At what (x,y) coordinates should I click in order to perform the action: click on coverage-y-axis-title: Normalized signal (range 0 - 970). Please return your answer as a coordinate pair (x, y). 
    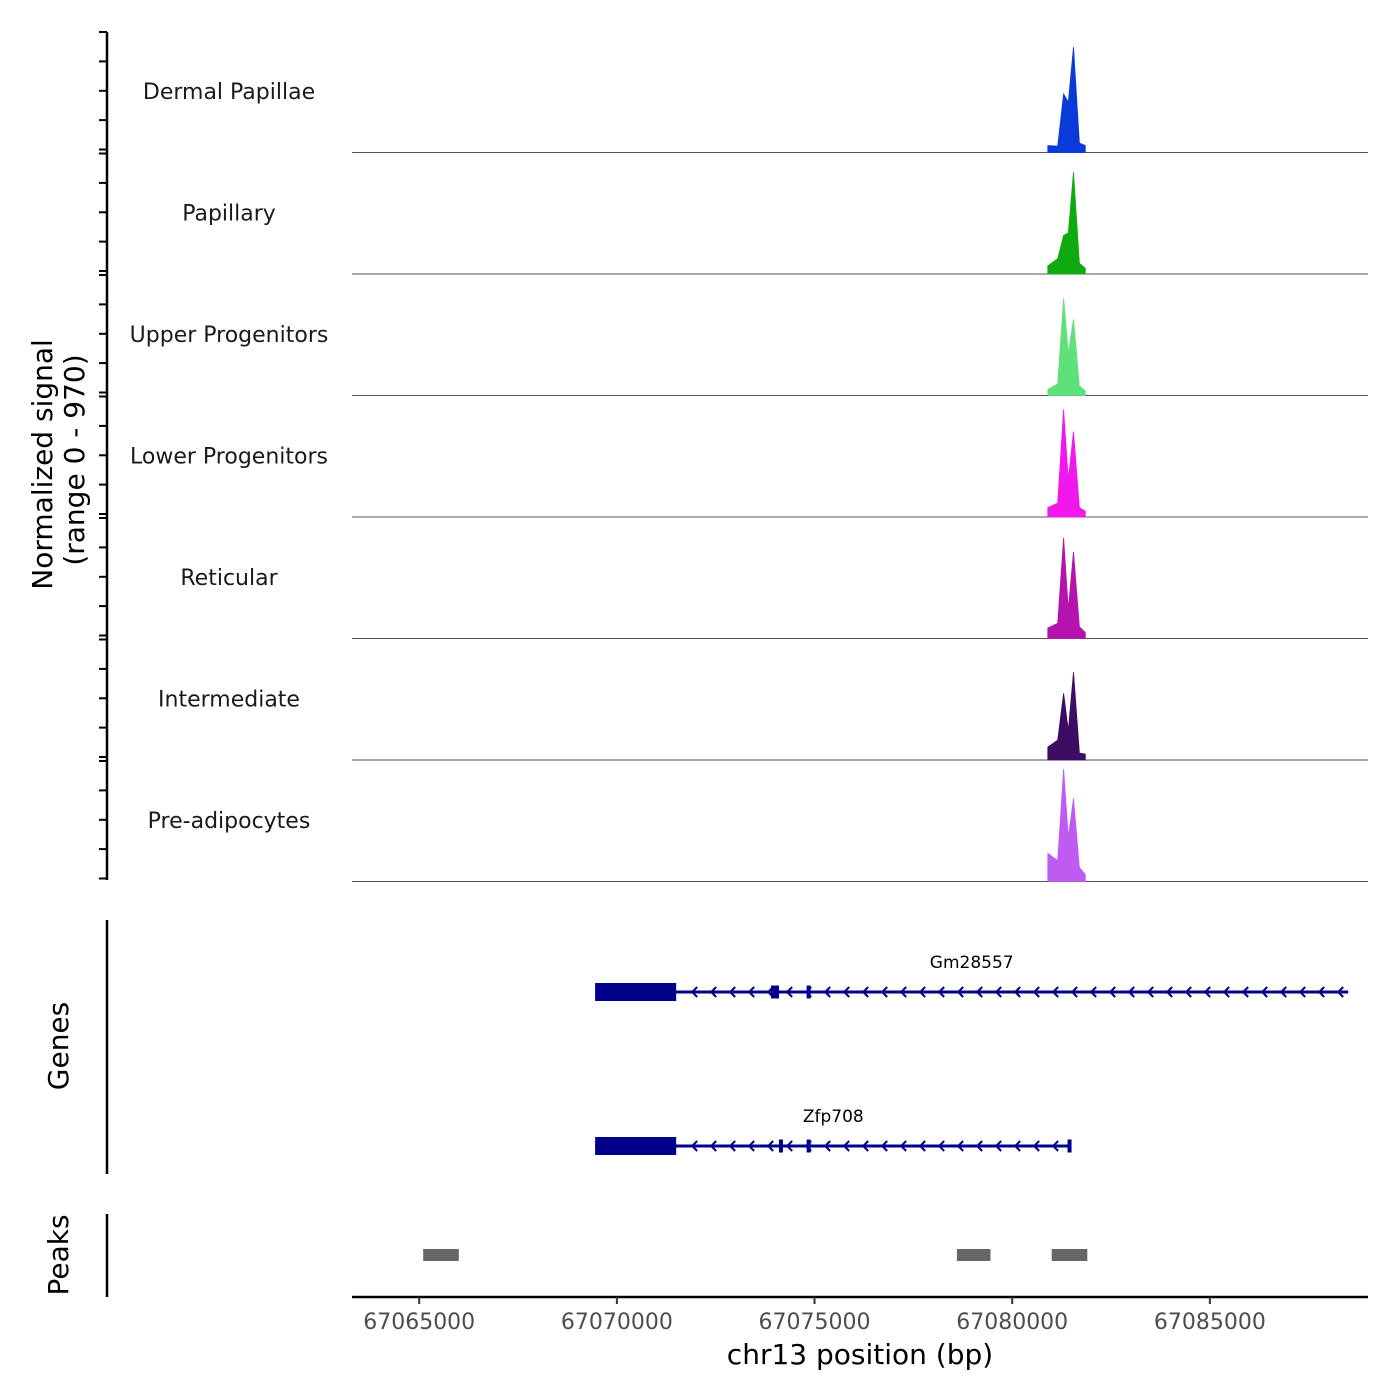
    Looking at the image, I should click on (58, 459).